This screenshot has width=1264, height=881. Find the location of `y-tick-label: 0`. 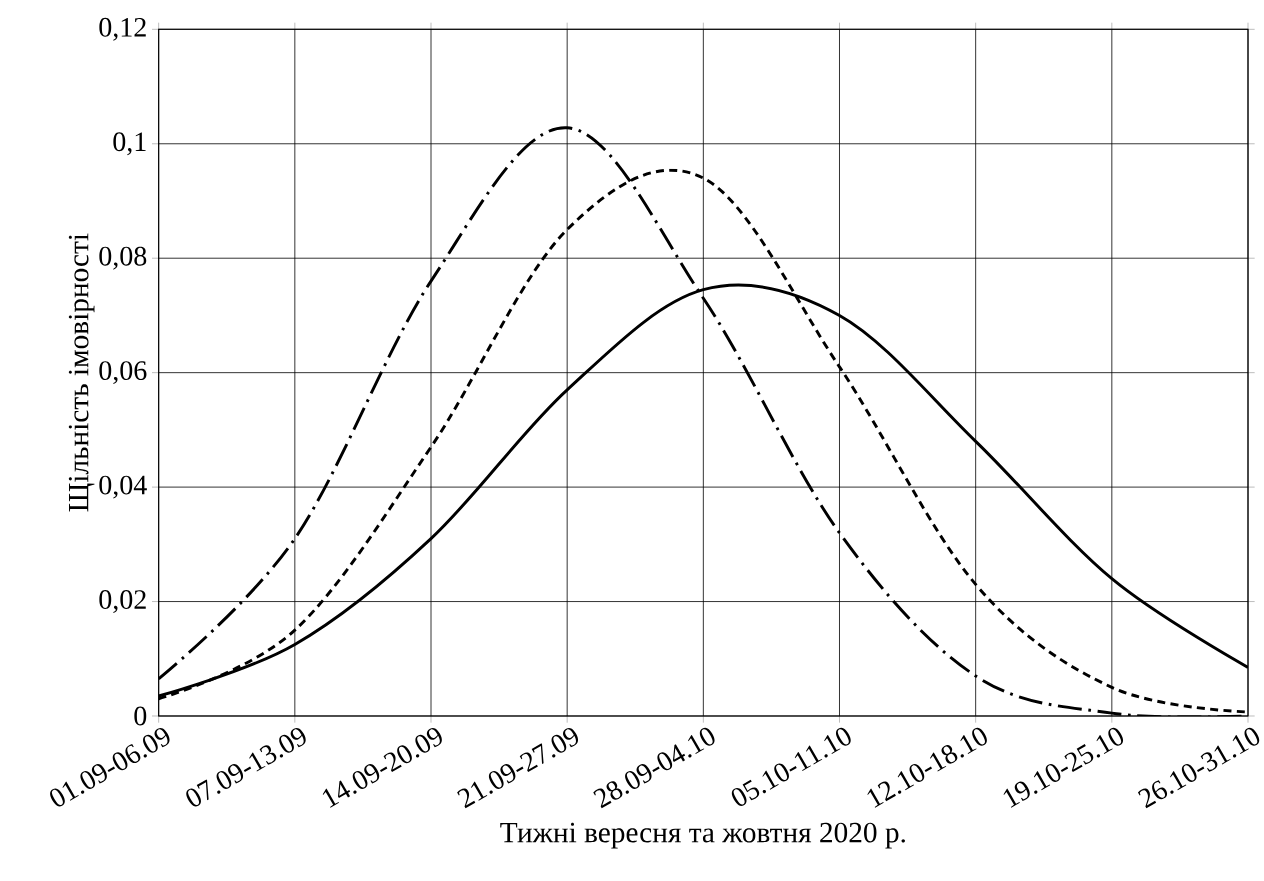

y-tick-label: 0 is located at coordinates (140, 716).